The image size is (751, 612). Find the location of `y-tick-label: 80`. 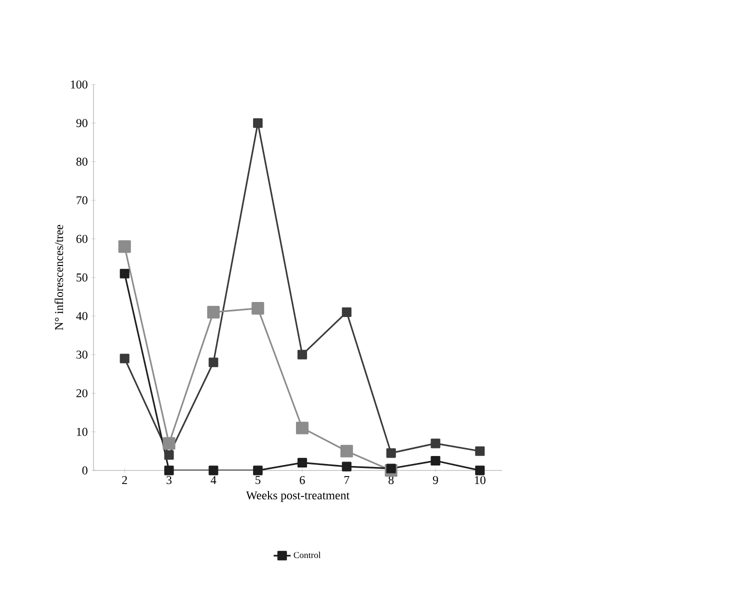

y-tick-label: 80 is located at coordinates (82, 162).